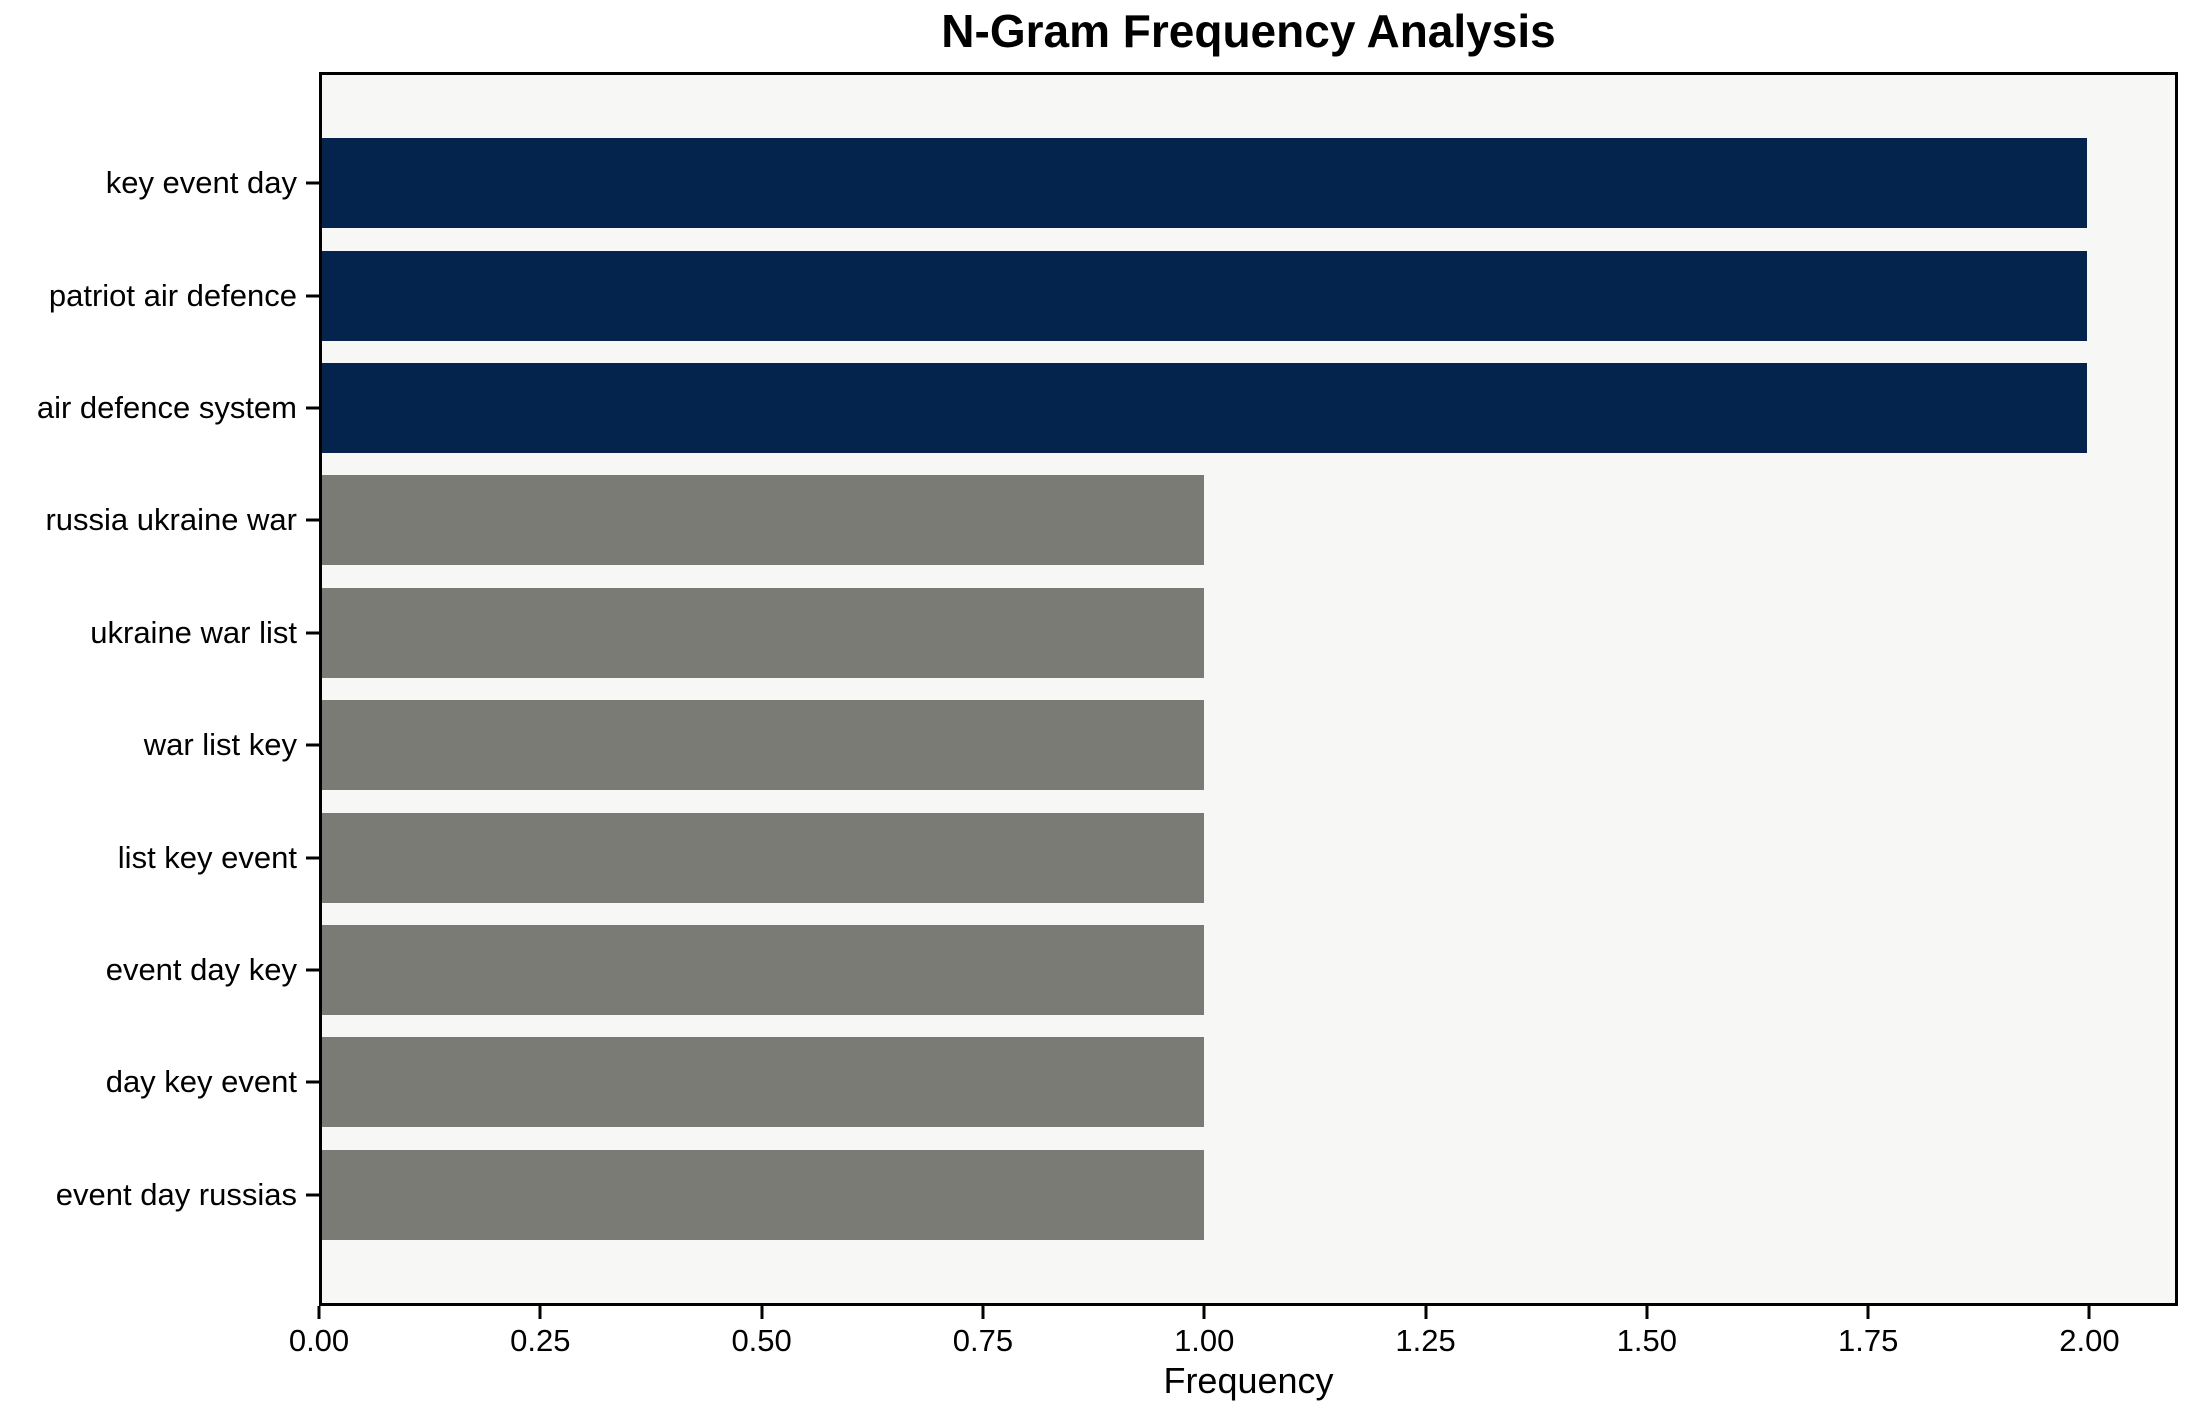 This screenshot has height=1414, width=2199. I want to click on bar-event-day-key, so click(763, 970).